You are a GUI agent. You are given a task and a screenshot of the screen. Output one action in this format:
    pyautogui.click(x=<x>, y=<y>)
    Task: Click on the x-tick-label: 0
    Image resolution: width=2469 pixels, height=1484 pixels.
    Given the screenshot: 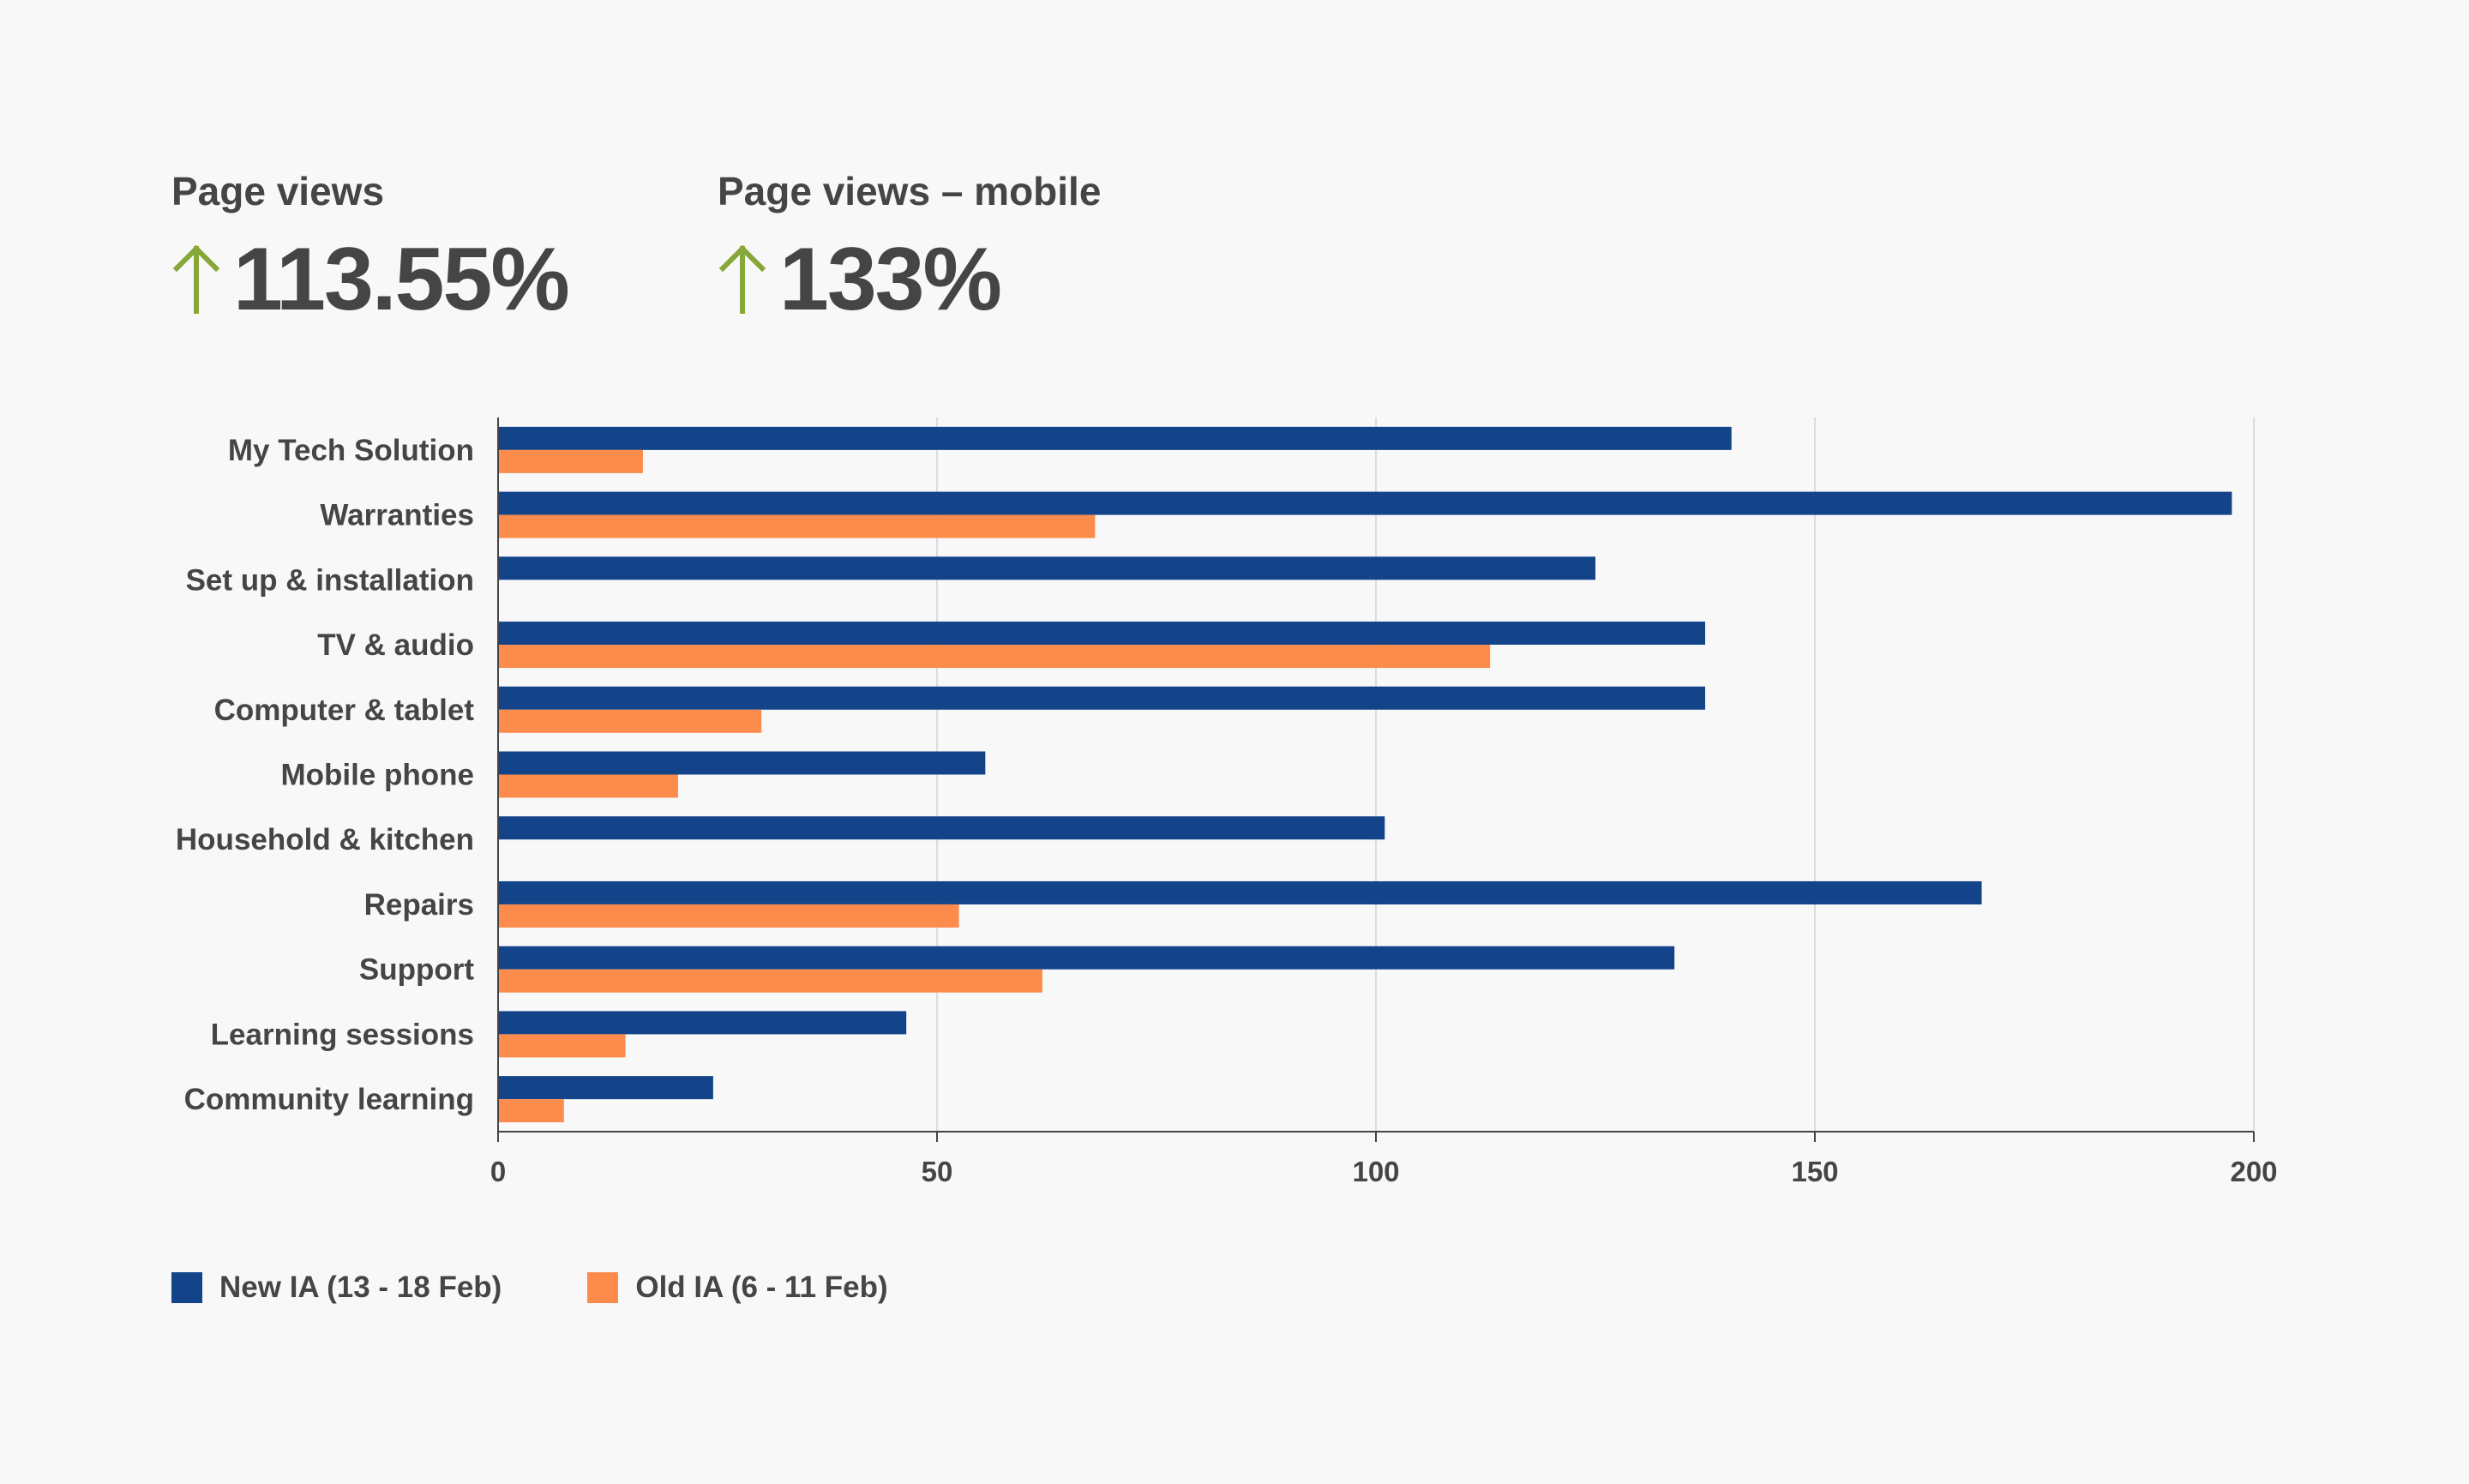 What is the action you would take?
    pyautogui.click(x=498, y=1171)
    